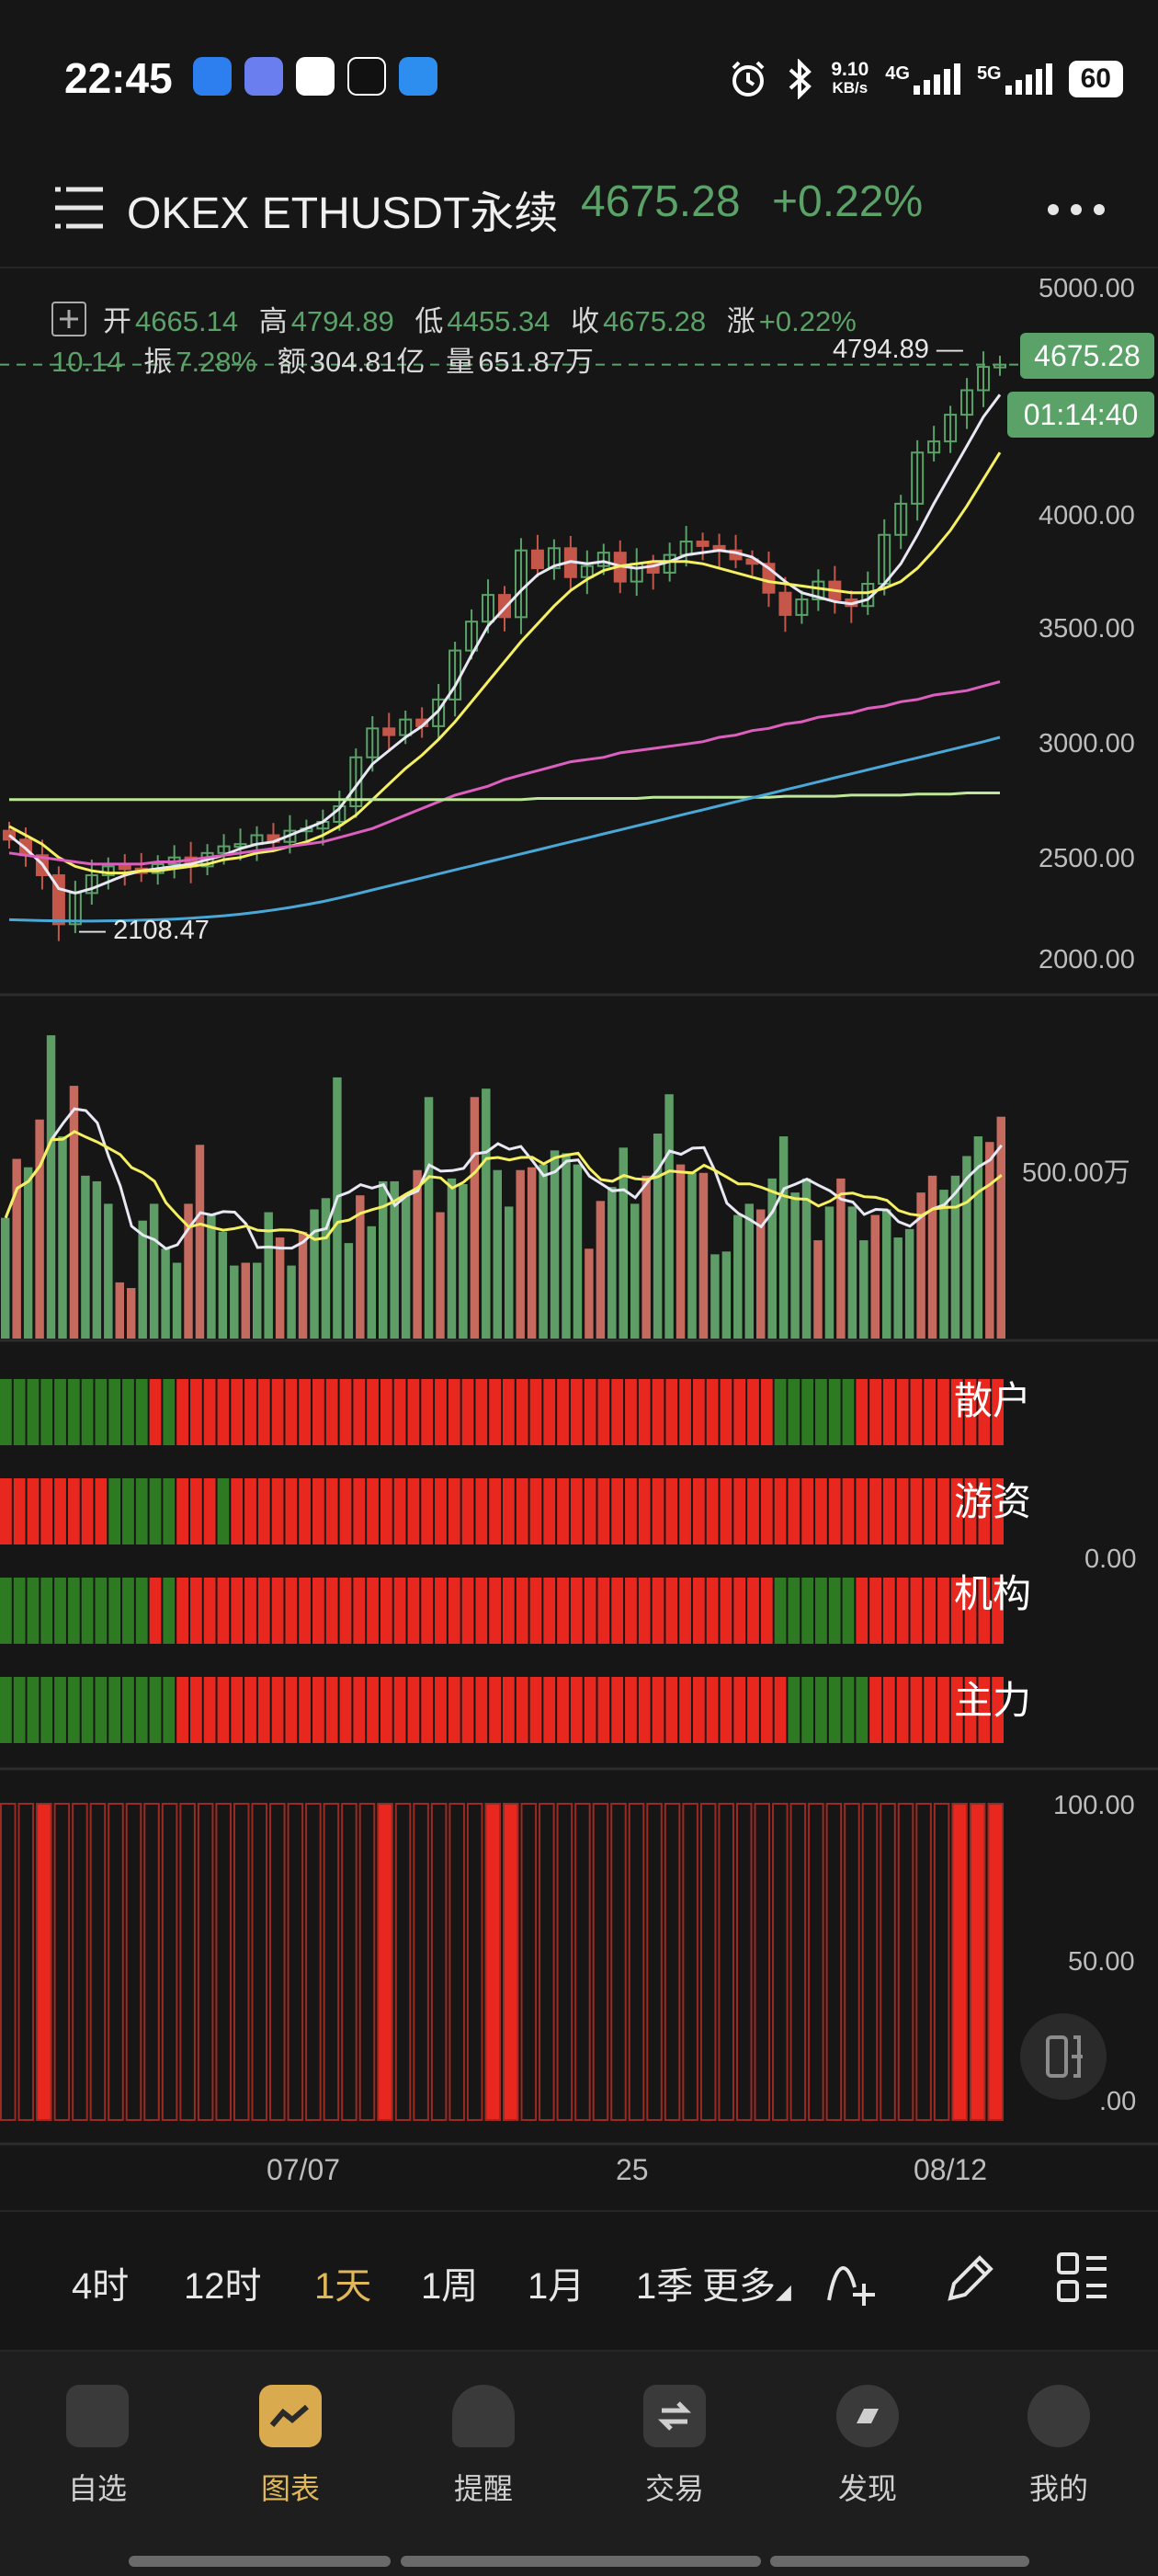  What do you see at coordinates (68, 319) in the screenshot?
I see `indicator-toggle-icon` at bounding box center [68, 319].